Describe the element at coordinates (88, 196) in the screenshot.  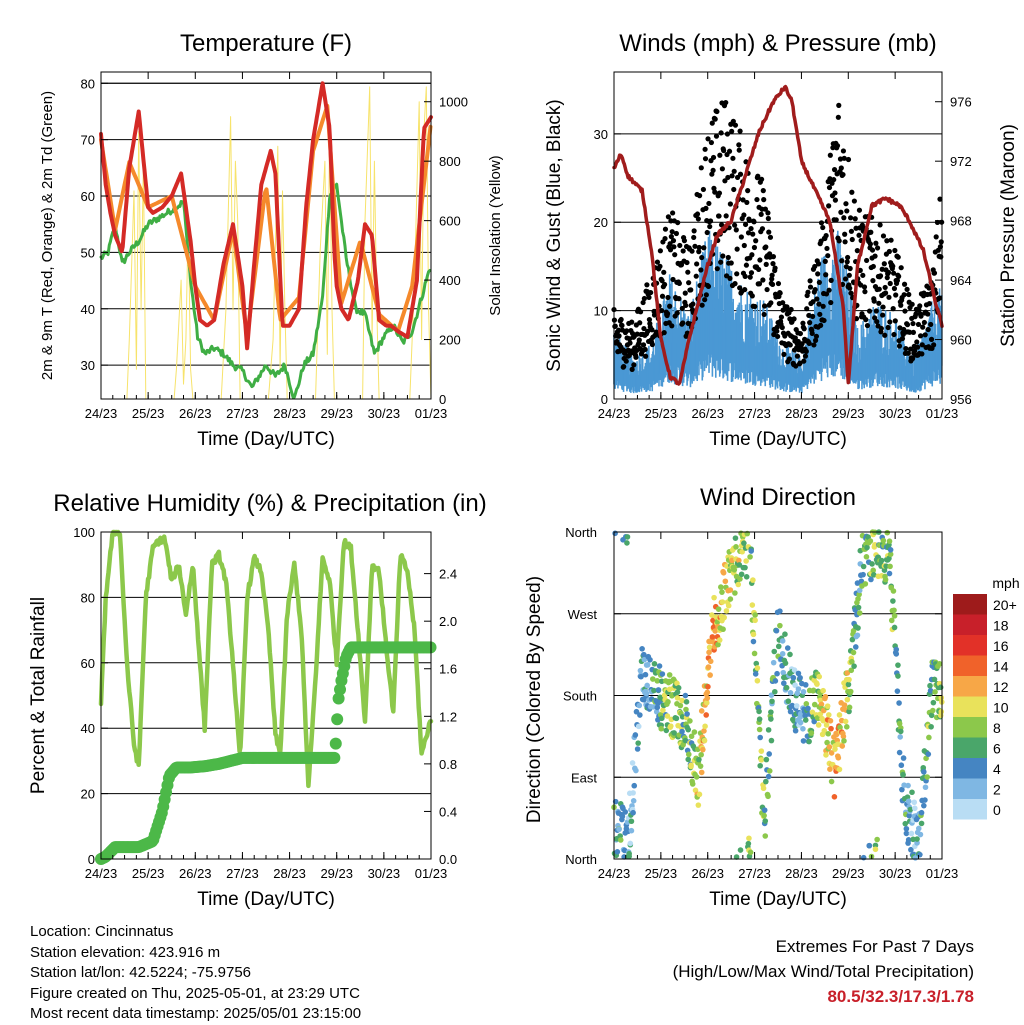
I see `panel1-ytick-label: 60` at that location.